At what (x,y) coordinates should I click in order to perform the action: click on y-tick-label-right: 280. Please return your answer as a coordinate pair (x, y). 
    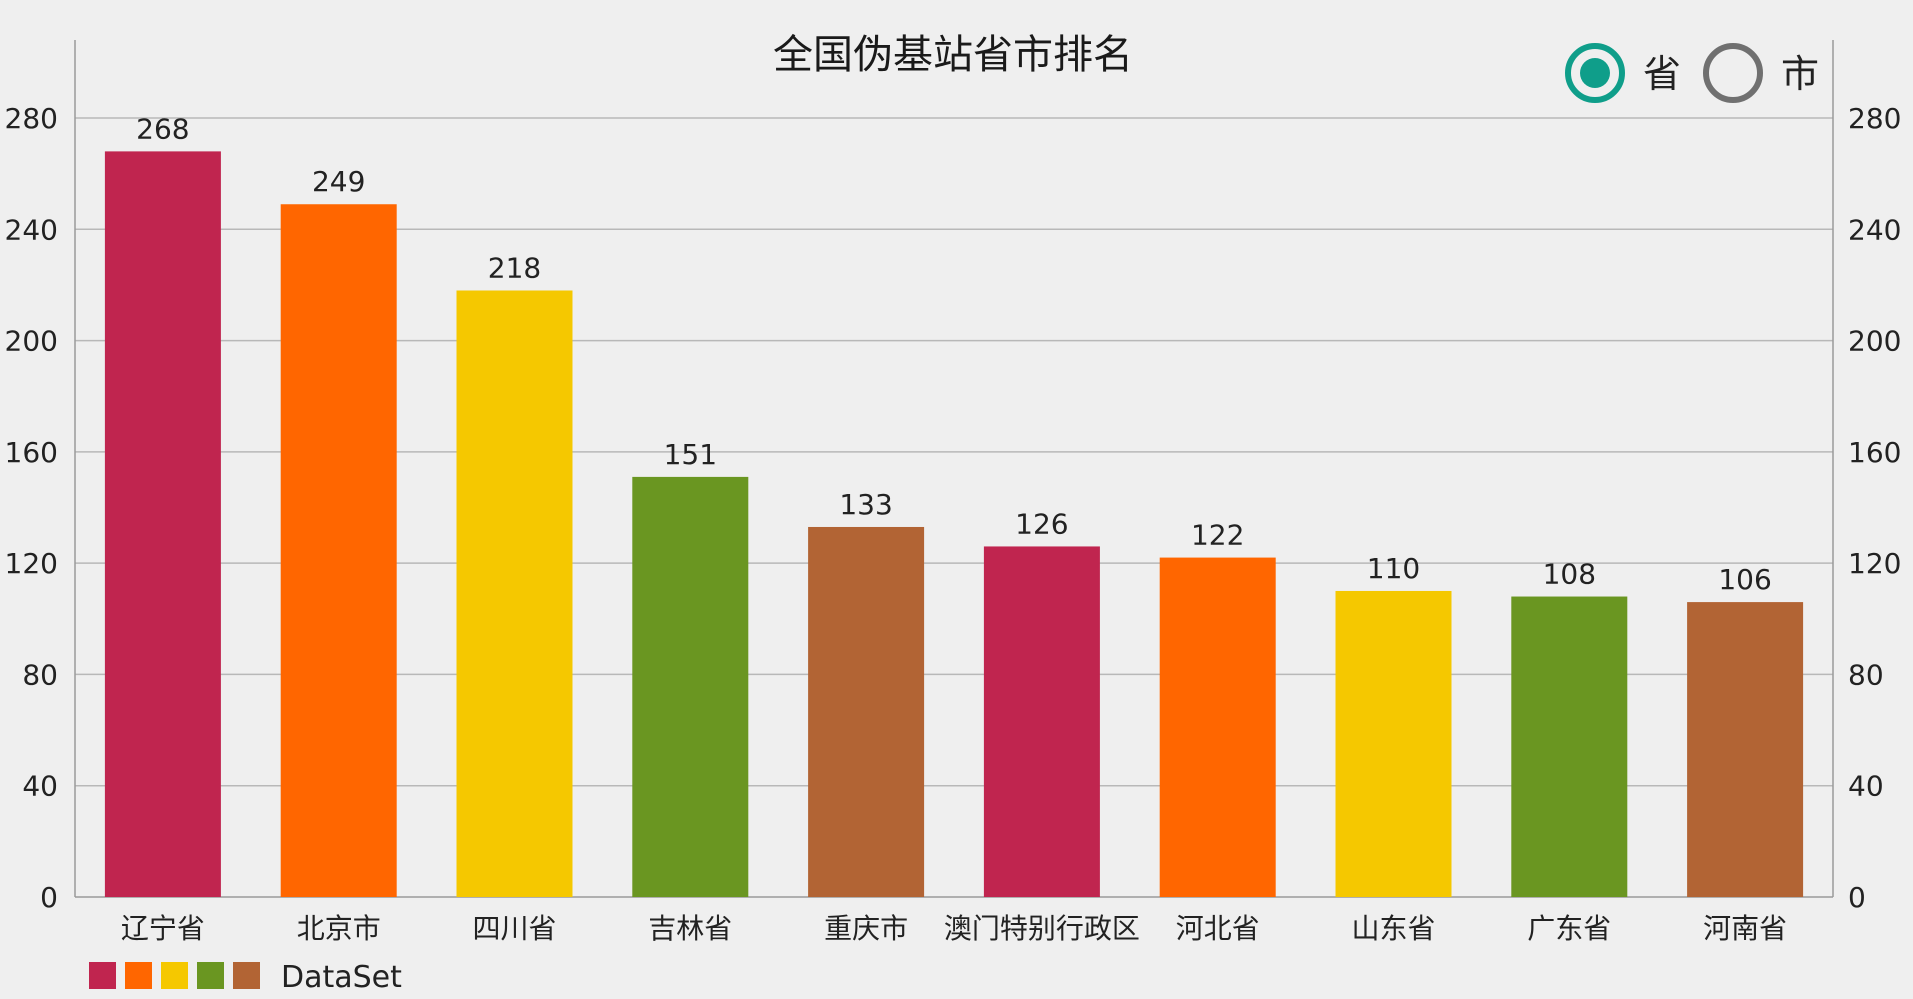
    Looking at the image, I should click on (1874, 118).